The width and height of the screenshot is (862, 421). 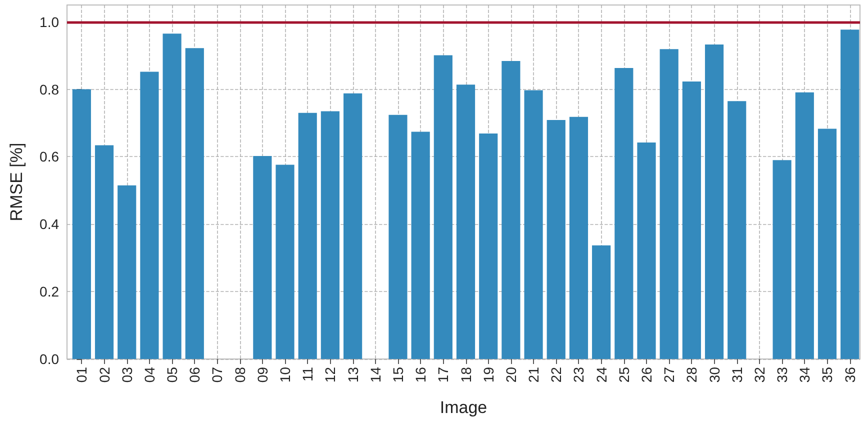 I want to click on x-tick-label: 17, so click(x=443, y=374).